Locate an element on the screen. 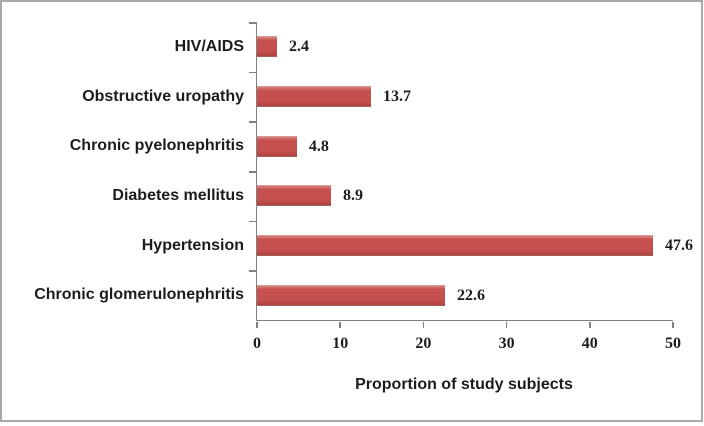 The width and height of the screenshot is (704, 426). x-axis-tick-label: 40 is located at coordinates (589, 343).